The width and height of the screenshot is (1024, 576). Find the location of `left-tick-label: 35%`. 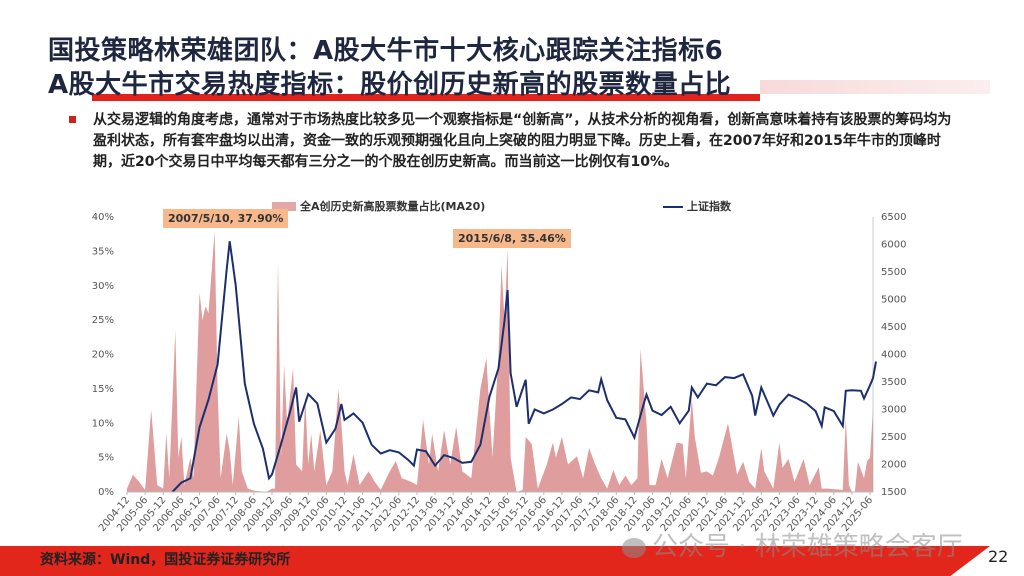

left-tick-label: 35% is located at coordinates (103, 251).